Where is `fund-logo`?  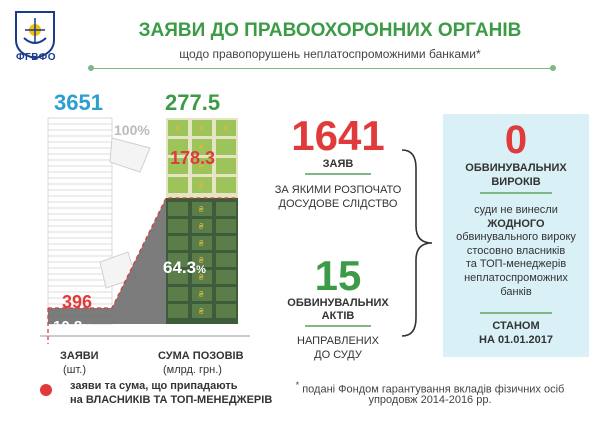
fund-logo is located at coordinates (35, 35).